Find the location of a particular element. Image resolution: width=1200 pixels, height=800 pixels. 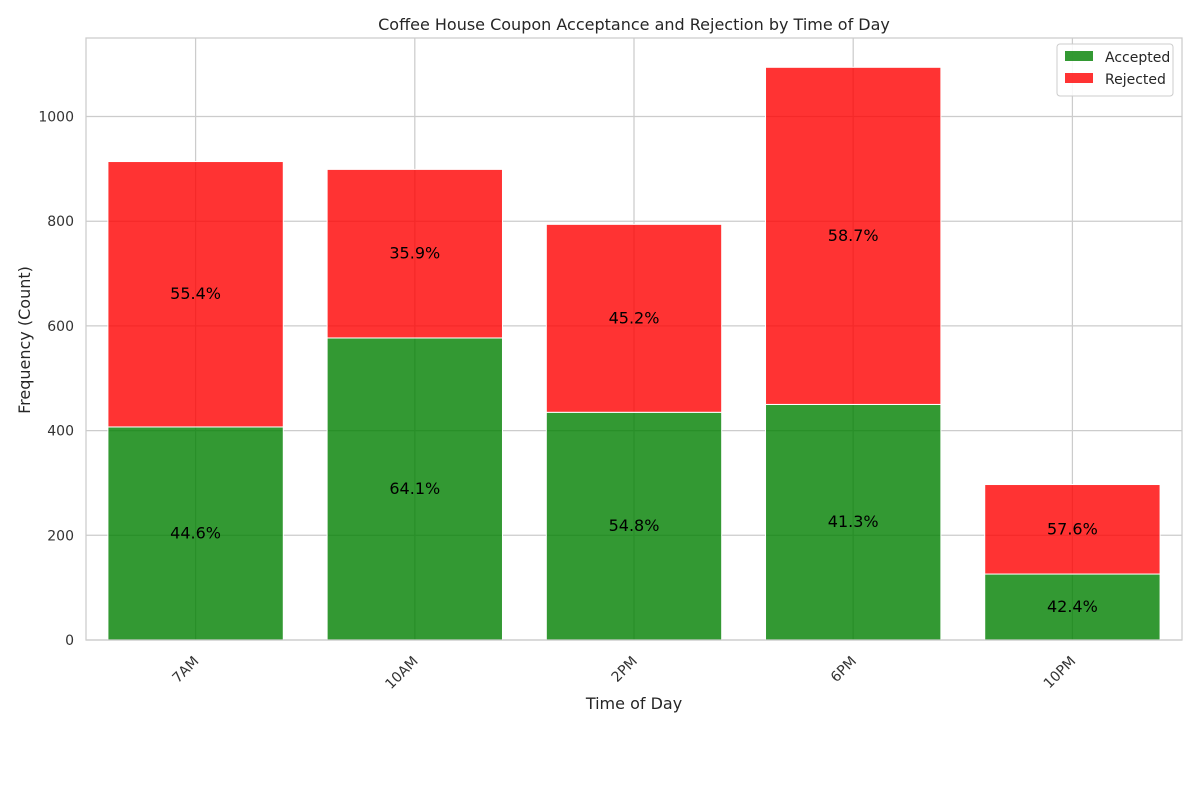

y-tick-label: 400 is located at coordinates (60, 432).